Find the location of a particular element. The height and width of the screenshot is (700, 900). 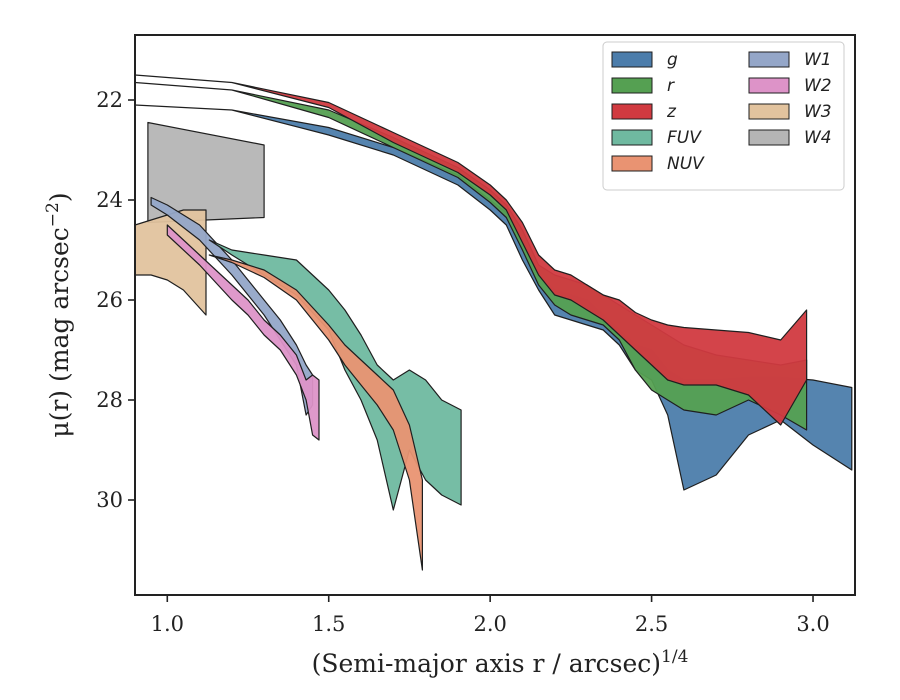

y-tick-label: 28 is located at coordinates (109, 400).